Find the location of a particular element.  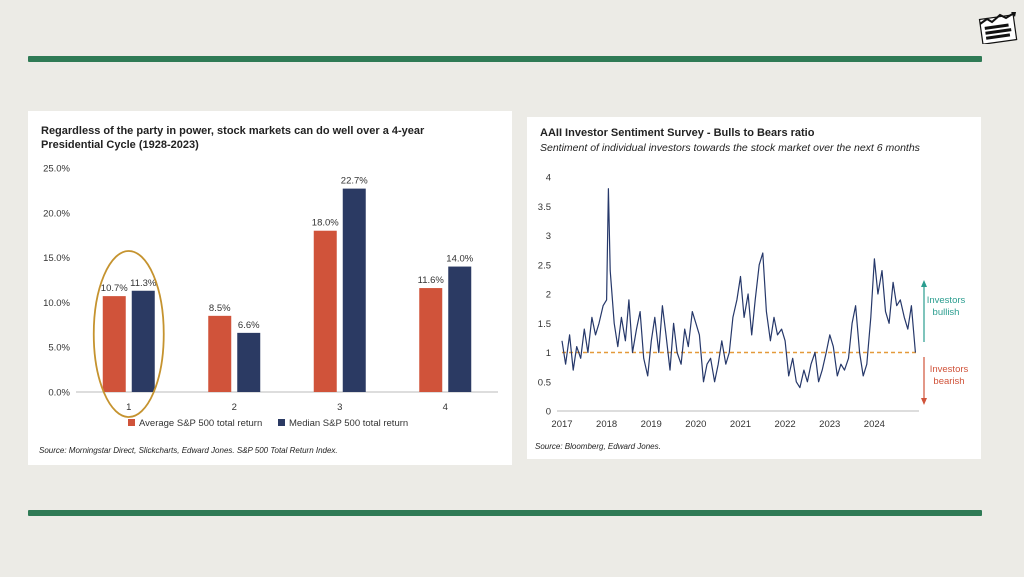

bullish-arrow-head-icon is located at coordinates (924, 283).